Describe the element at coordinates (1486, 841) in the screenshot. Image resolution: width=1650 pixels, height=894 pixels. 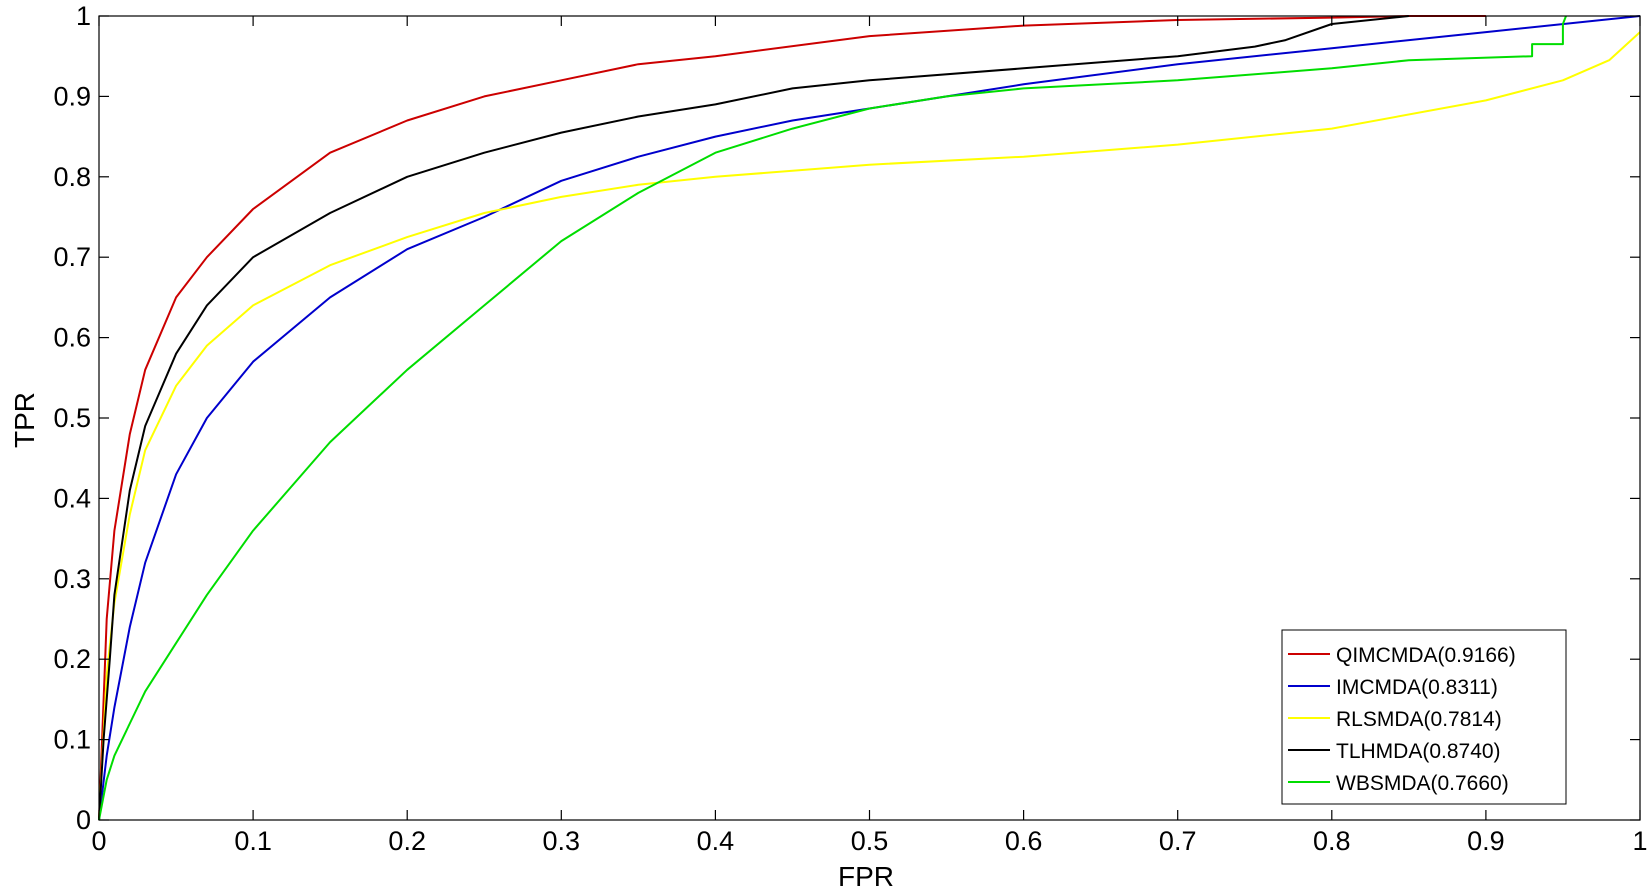
I see `x-tick-label: 0.9` at that location.